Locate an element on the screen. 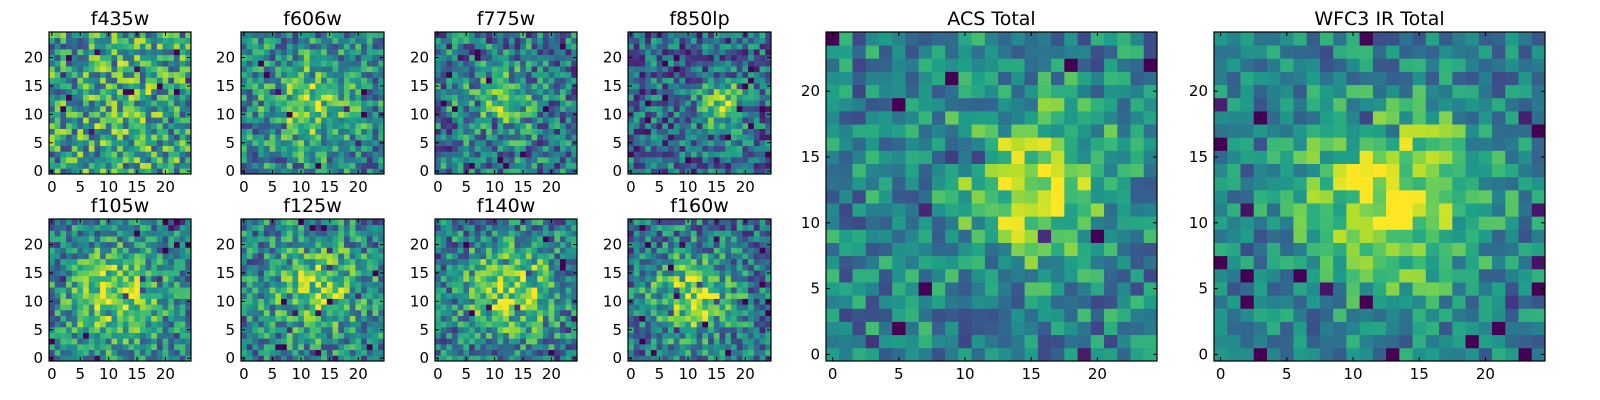 This screenshot has height=400, width=1600. y-tick-label: 10 is located at coordinates (612, 114).